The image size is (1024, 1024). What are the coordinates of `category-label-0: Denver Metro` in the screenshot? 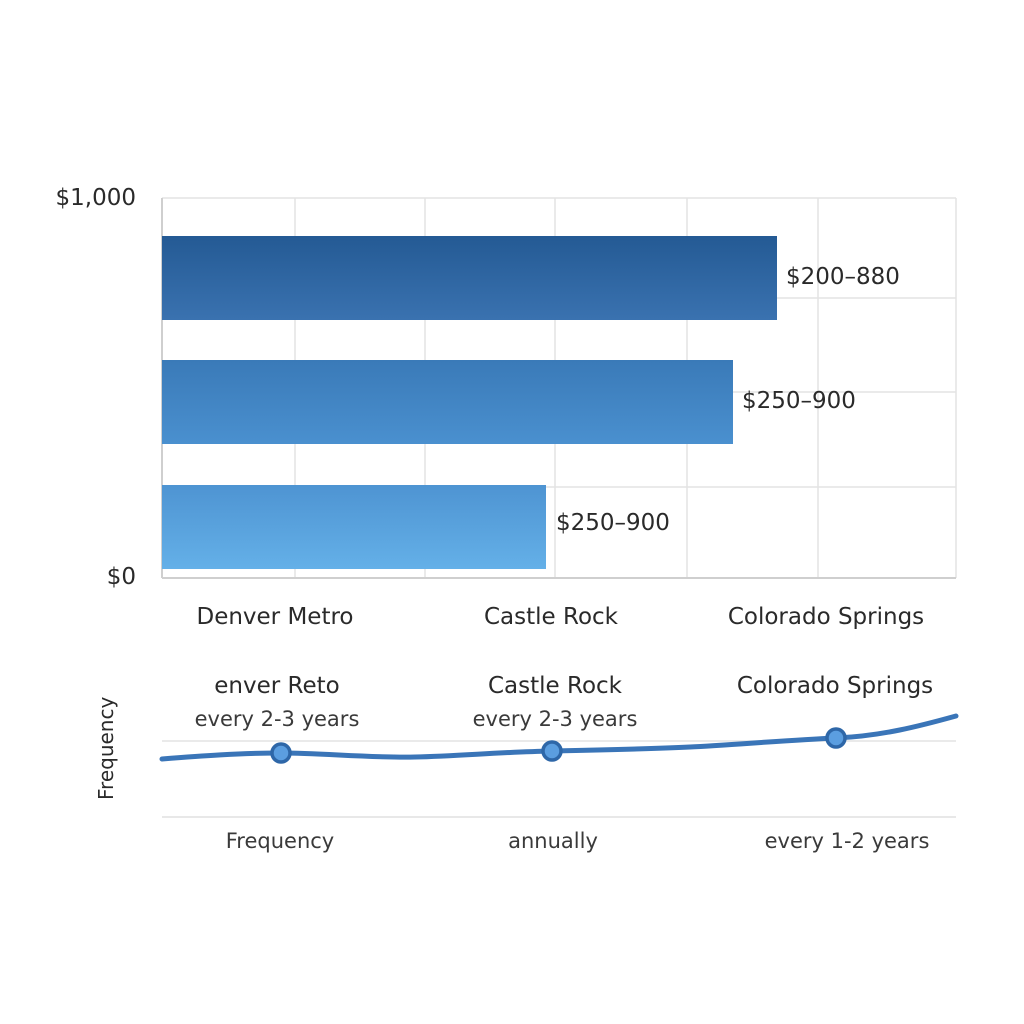 It's located at (275, 617).